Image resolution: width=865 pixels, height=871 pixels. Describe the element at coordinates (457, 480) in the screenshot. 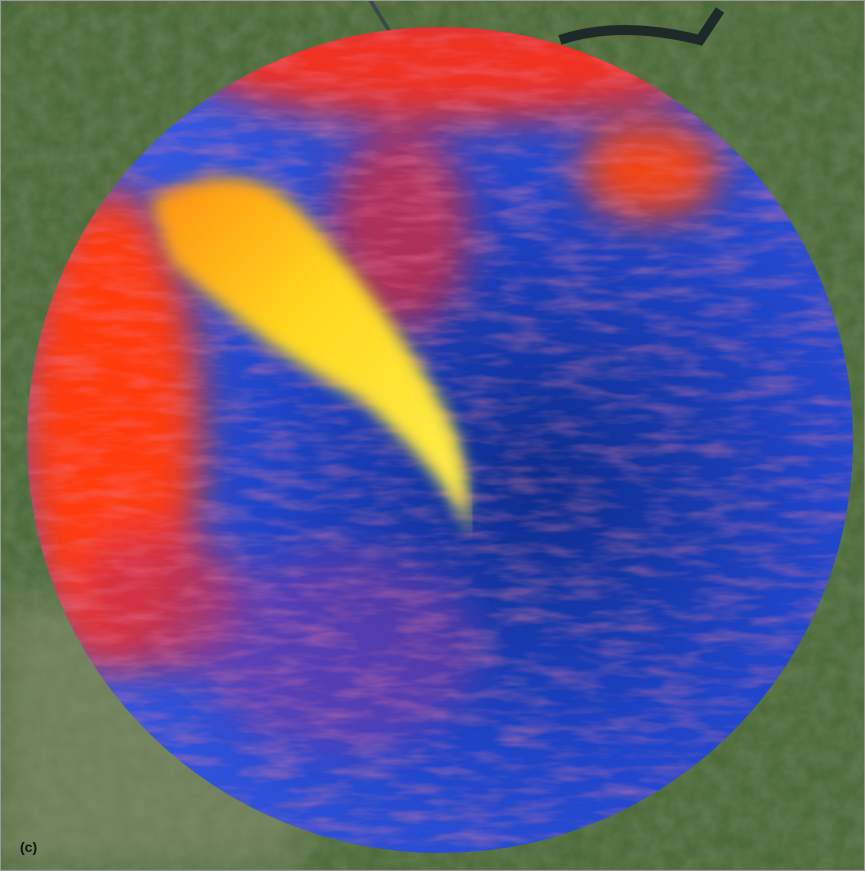

I see `plume-tail` at that location.